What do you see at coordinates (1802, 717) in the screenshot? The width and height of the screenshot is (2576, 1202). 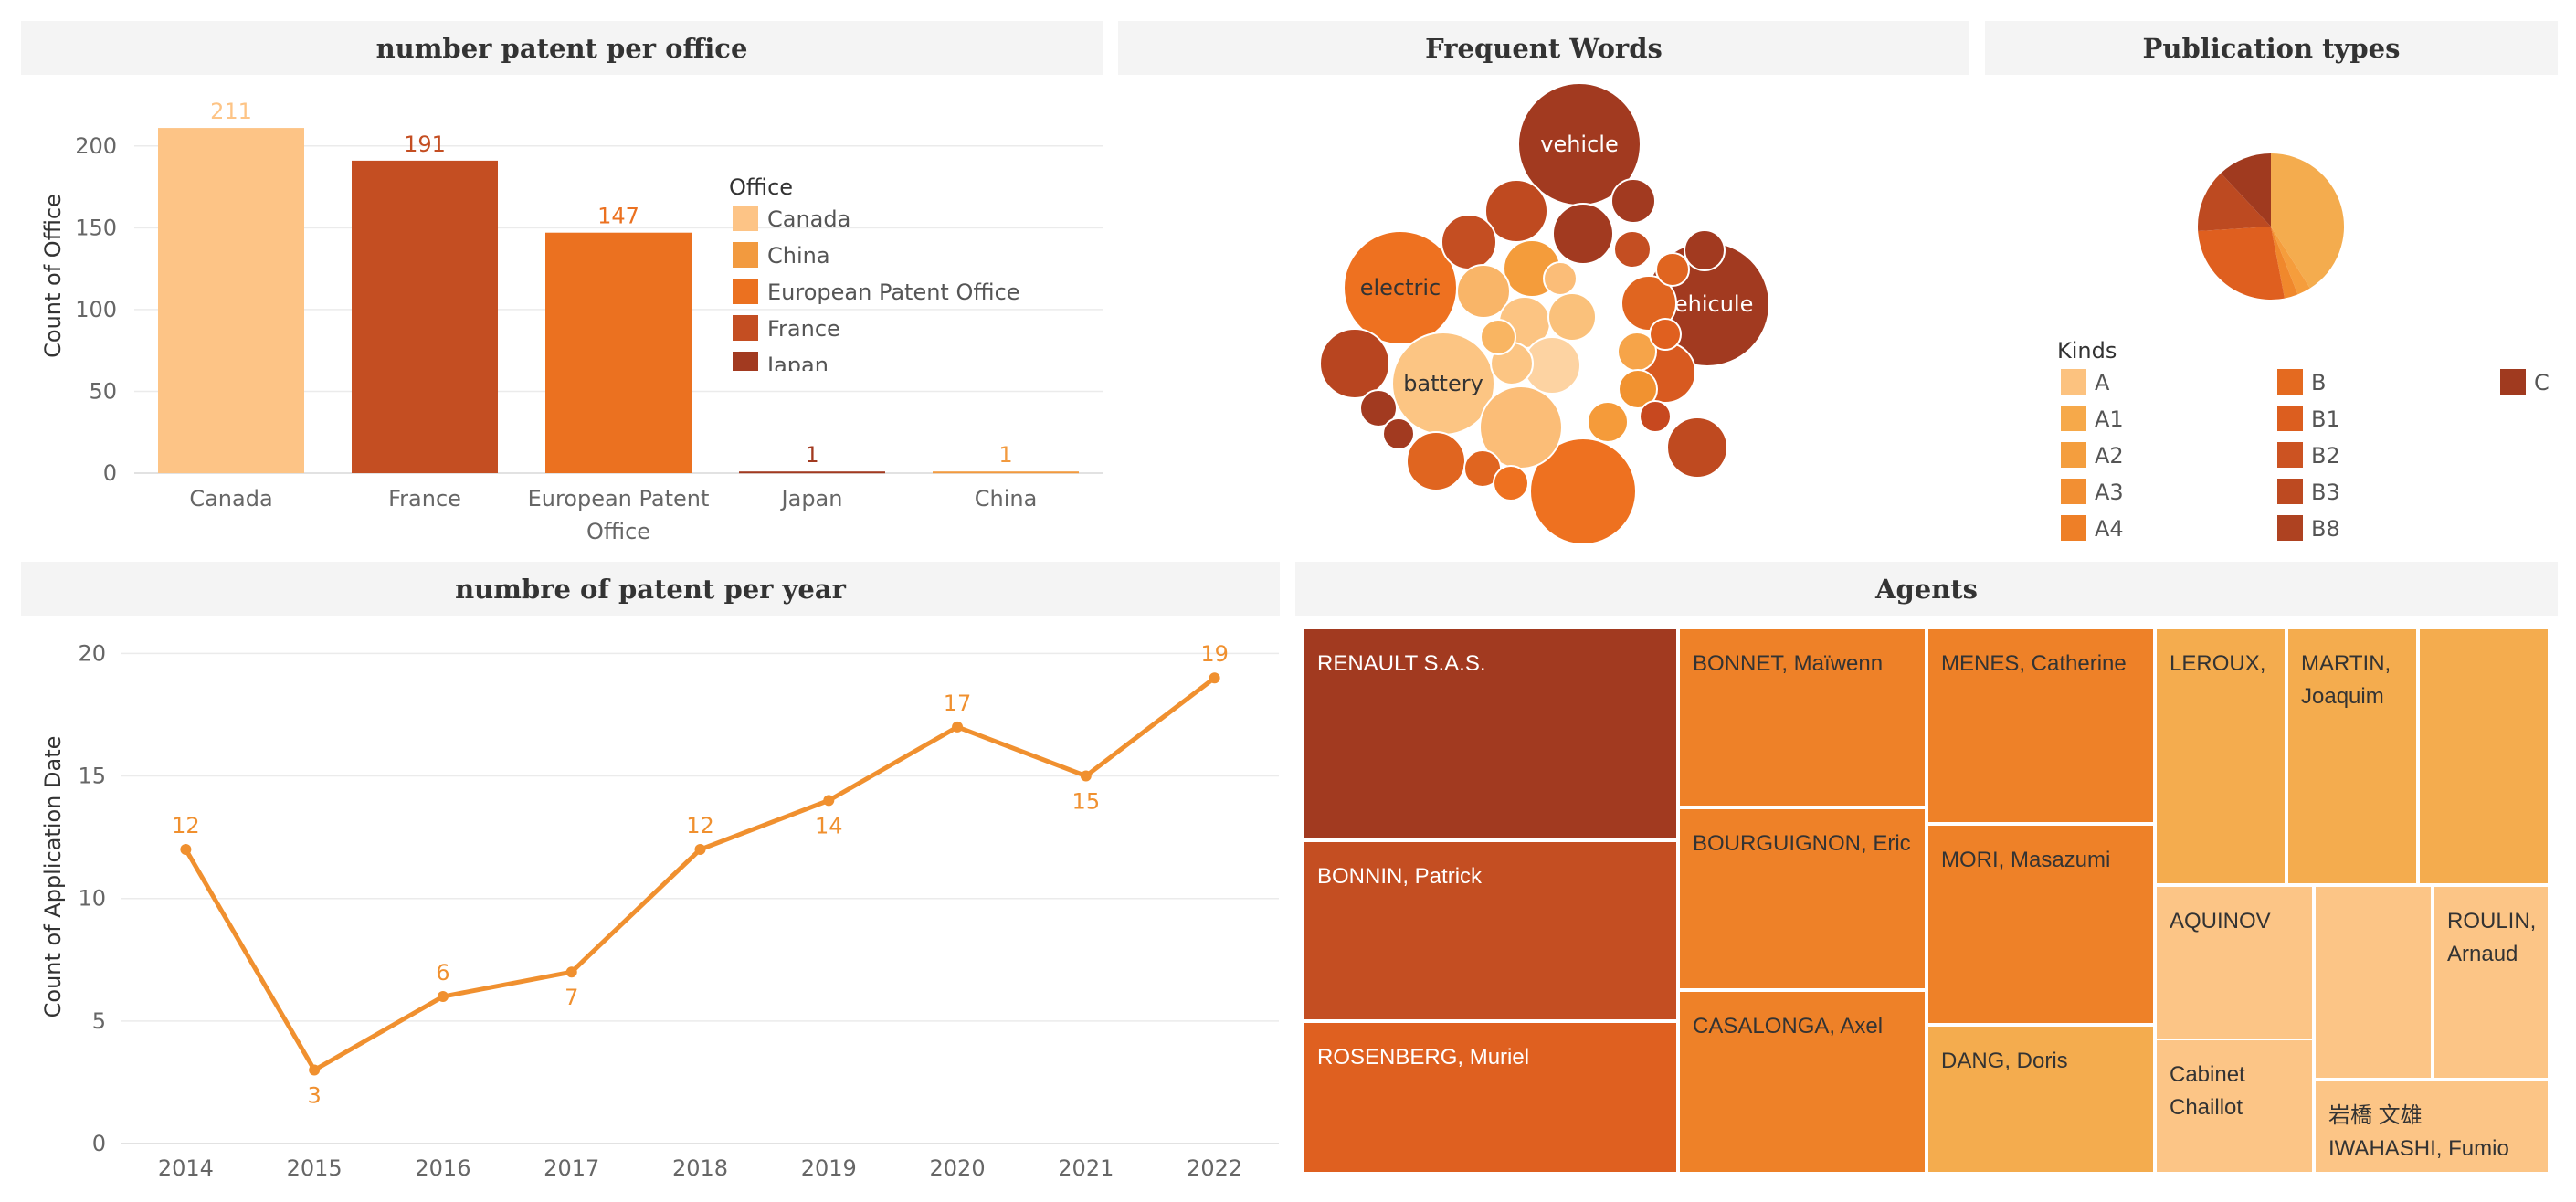 I see `treemap-cell-bonnet-ma-wenn: BONNET, Maïwenn` at bounding box center [1802, 717].